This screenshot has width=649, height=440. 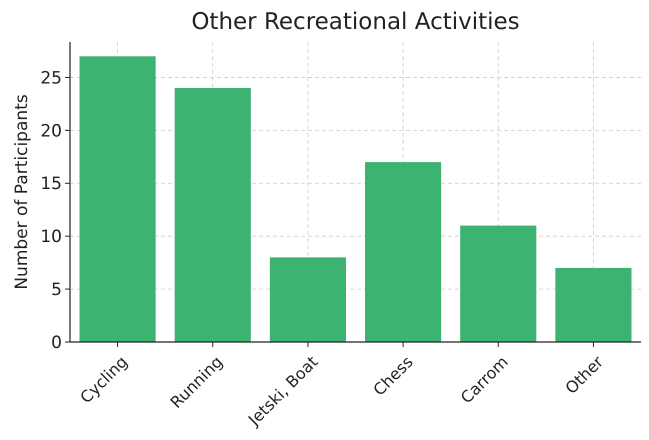 What do you see at coordinates (355, 22) in the screenshot?
I see `chart-title: Other Recreational Activities` at bounding box center [355, 22].